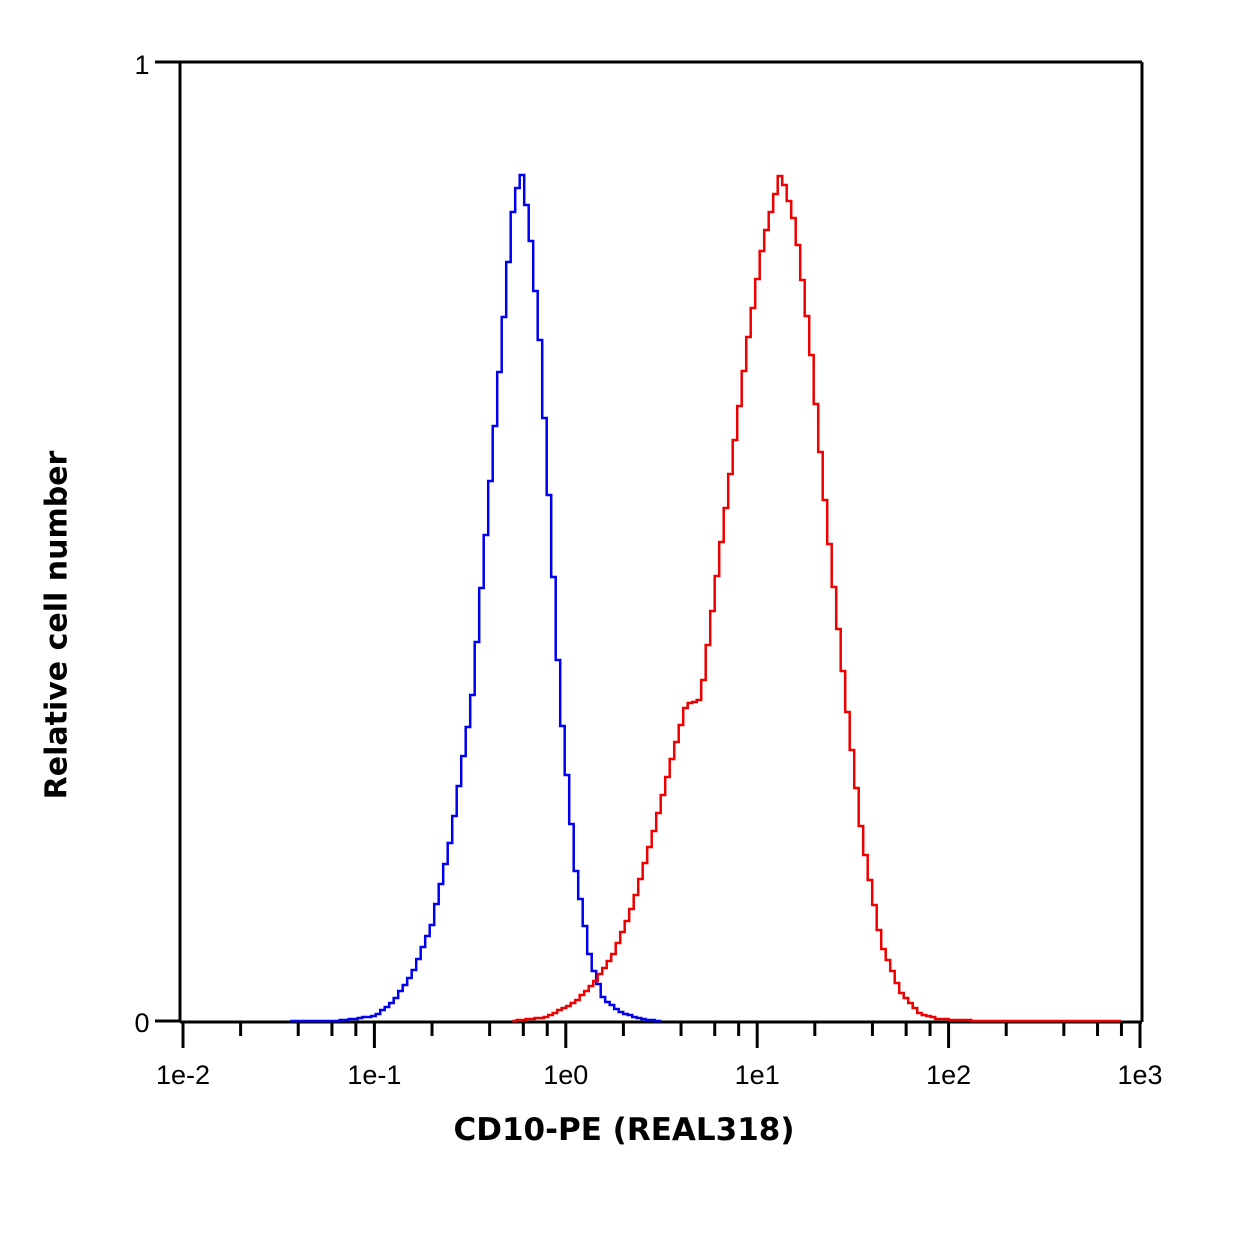 This screenshot has height=1250, width=1250. I want to click on x-axis-title: CD10-PE (REAL318), so click(624, 1130).